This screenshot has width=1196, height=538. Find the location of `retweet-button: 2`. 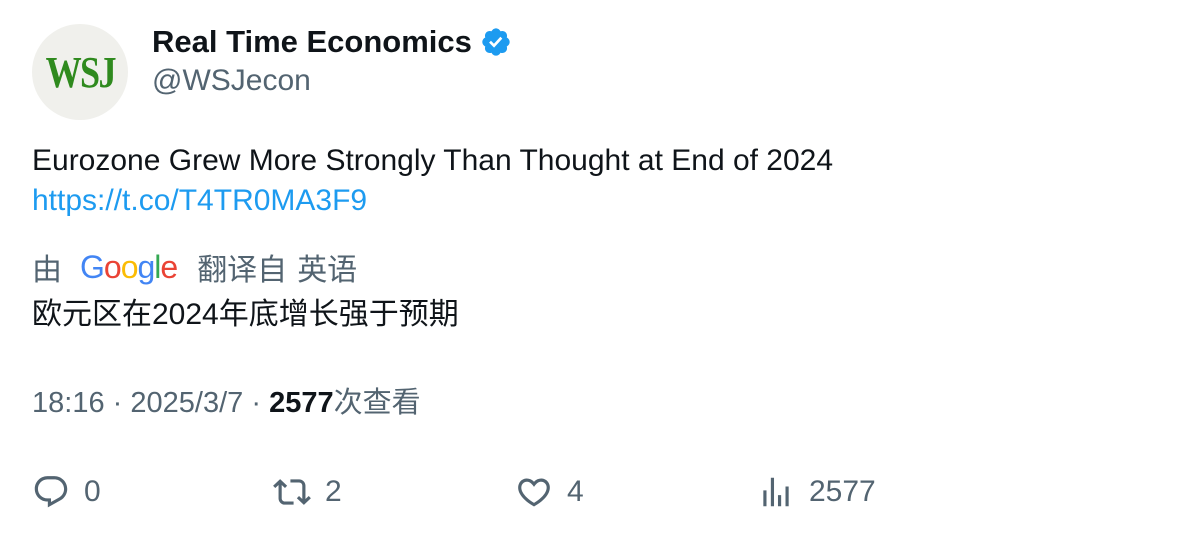

retweet-button: 2 is located at coordinates (307, 492).